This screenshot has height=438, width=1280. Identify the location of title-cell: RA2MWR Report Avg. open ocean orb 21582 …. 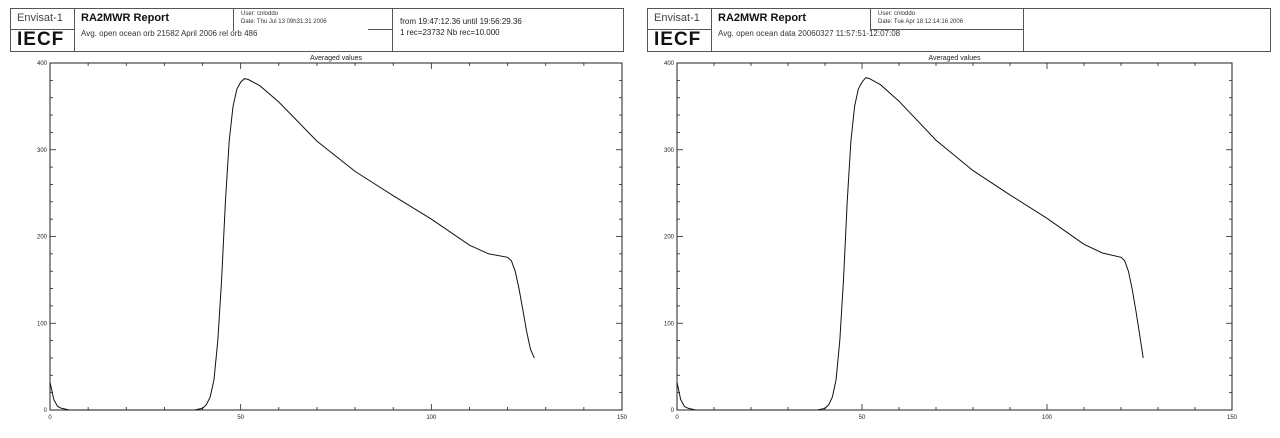
(234, 30).